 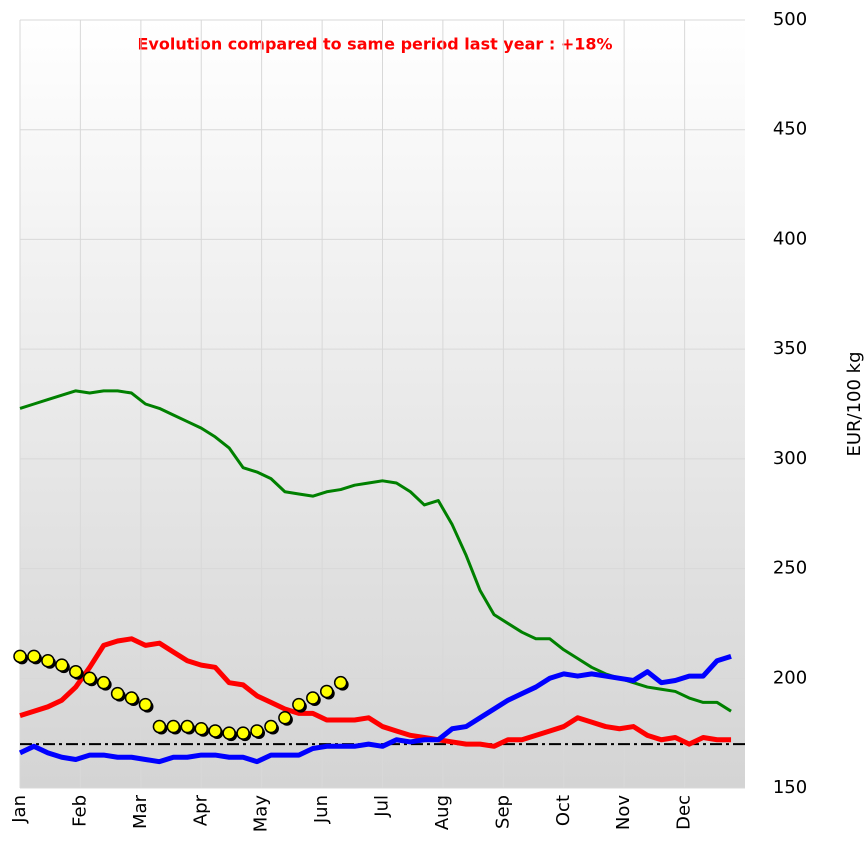 I want to click on x-tick-label: Sep, so click(x=502, y=812).